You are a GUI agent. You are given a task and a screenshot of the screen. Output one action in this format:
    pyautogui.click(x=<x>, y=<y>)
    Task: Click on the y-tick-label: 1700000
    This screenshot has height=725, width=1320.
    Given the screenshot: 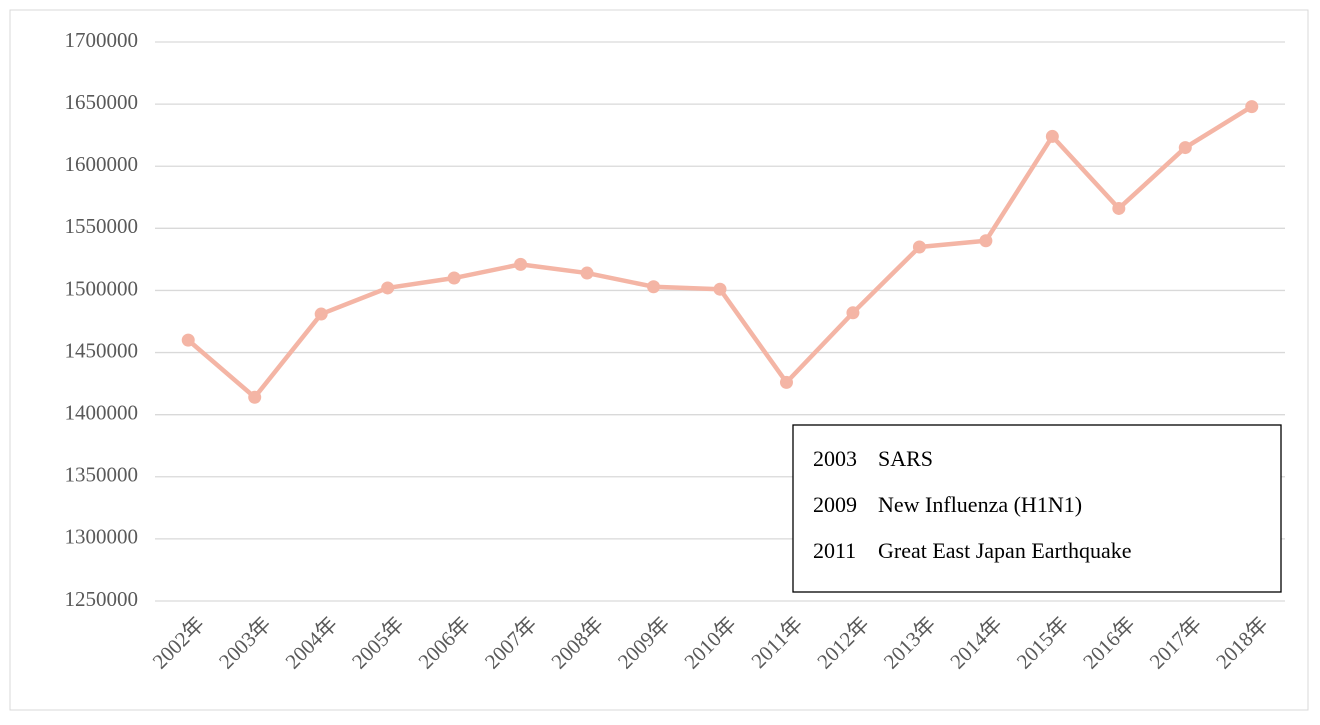 What is the action you would take?
    pyautogui.click(x=102, y=40)
    